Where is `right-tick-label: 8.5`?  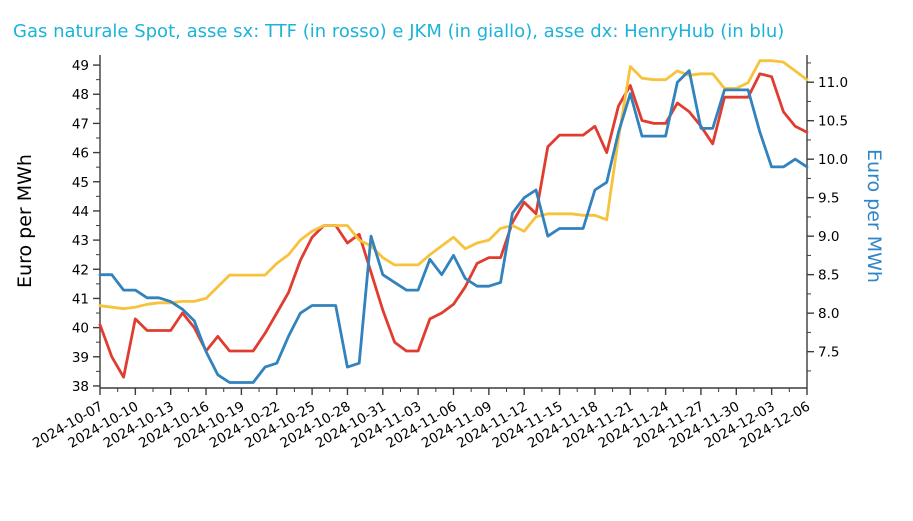 right-tick-label: 8.5 is located at coordinates (828, 276).